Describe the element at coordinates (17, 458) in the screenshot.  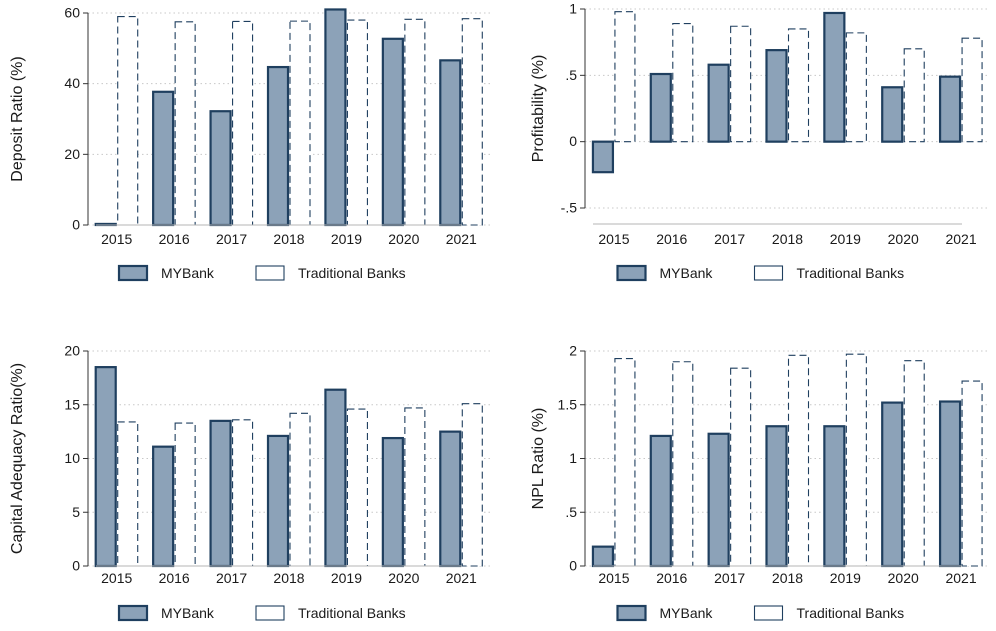
I see `y-axis-label: Capital Adequacy Ratio(%)` at that location.